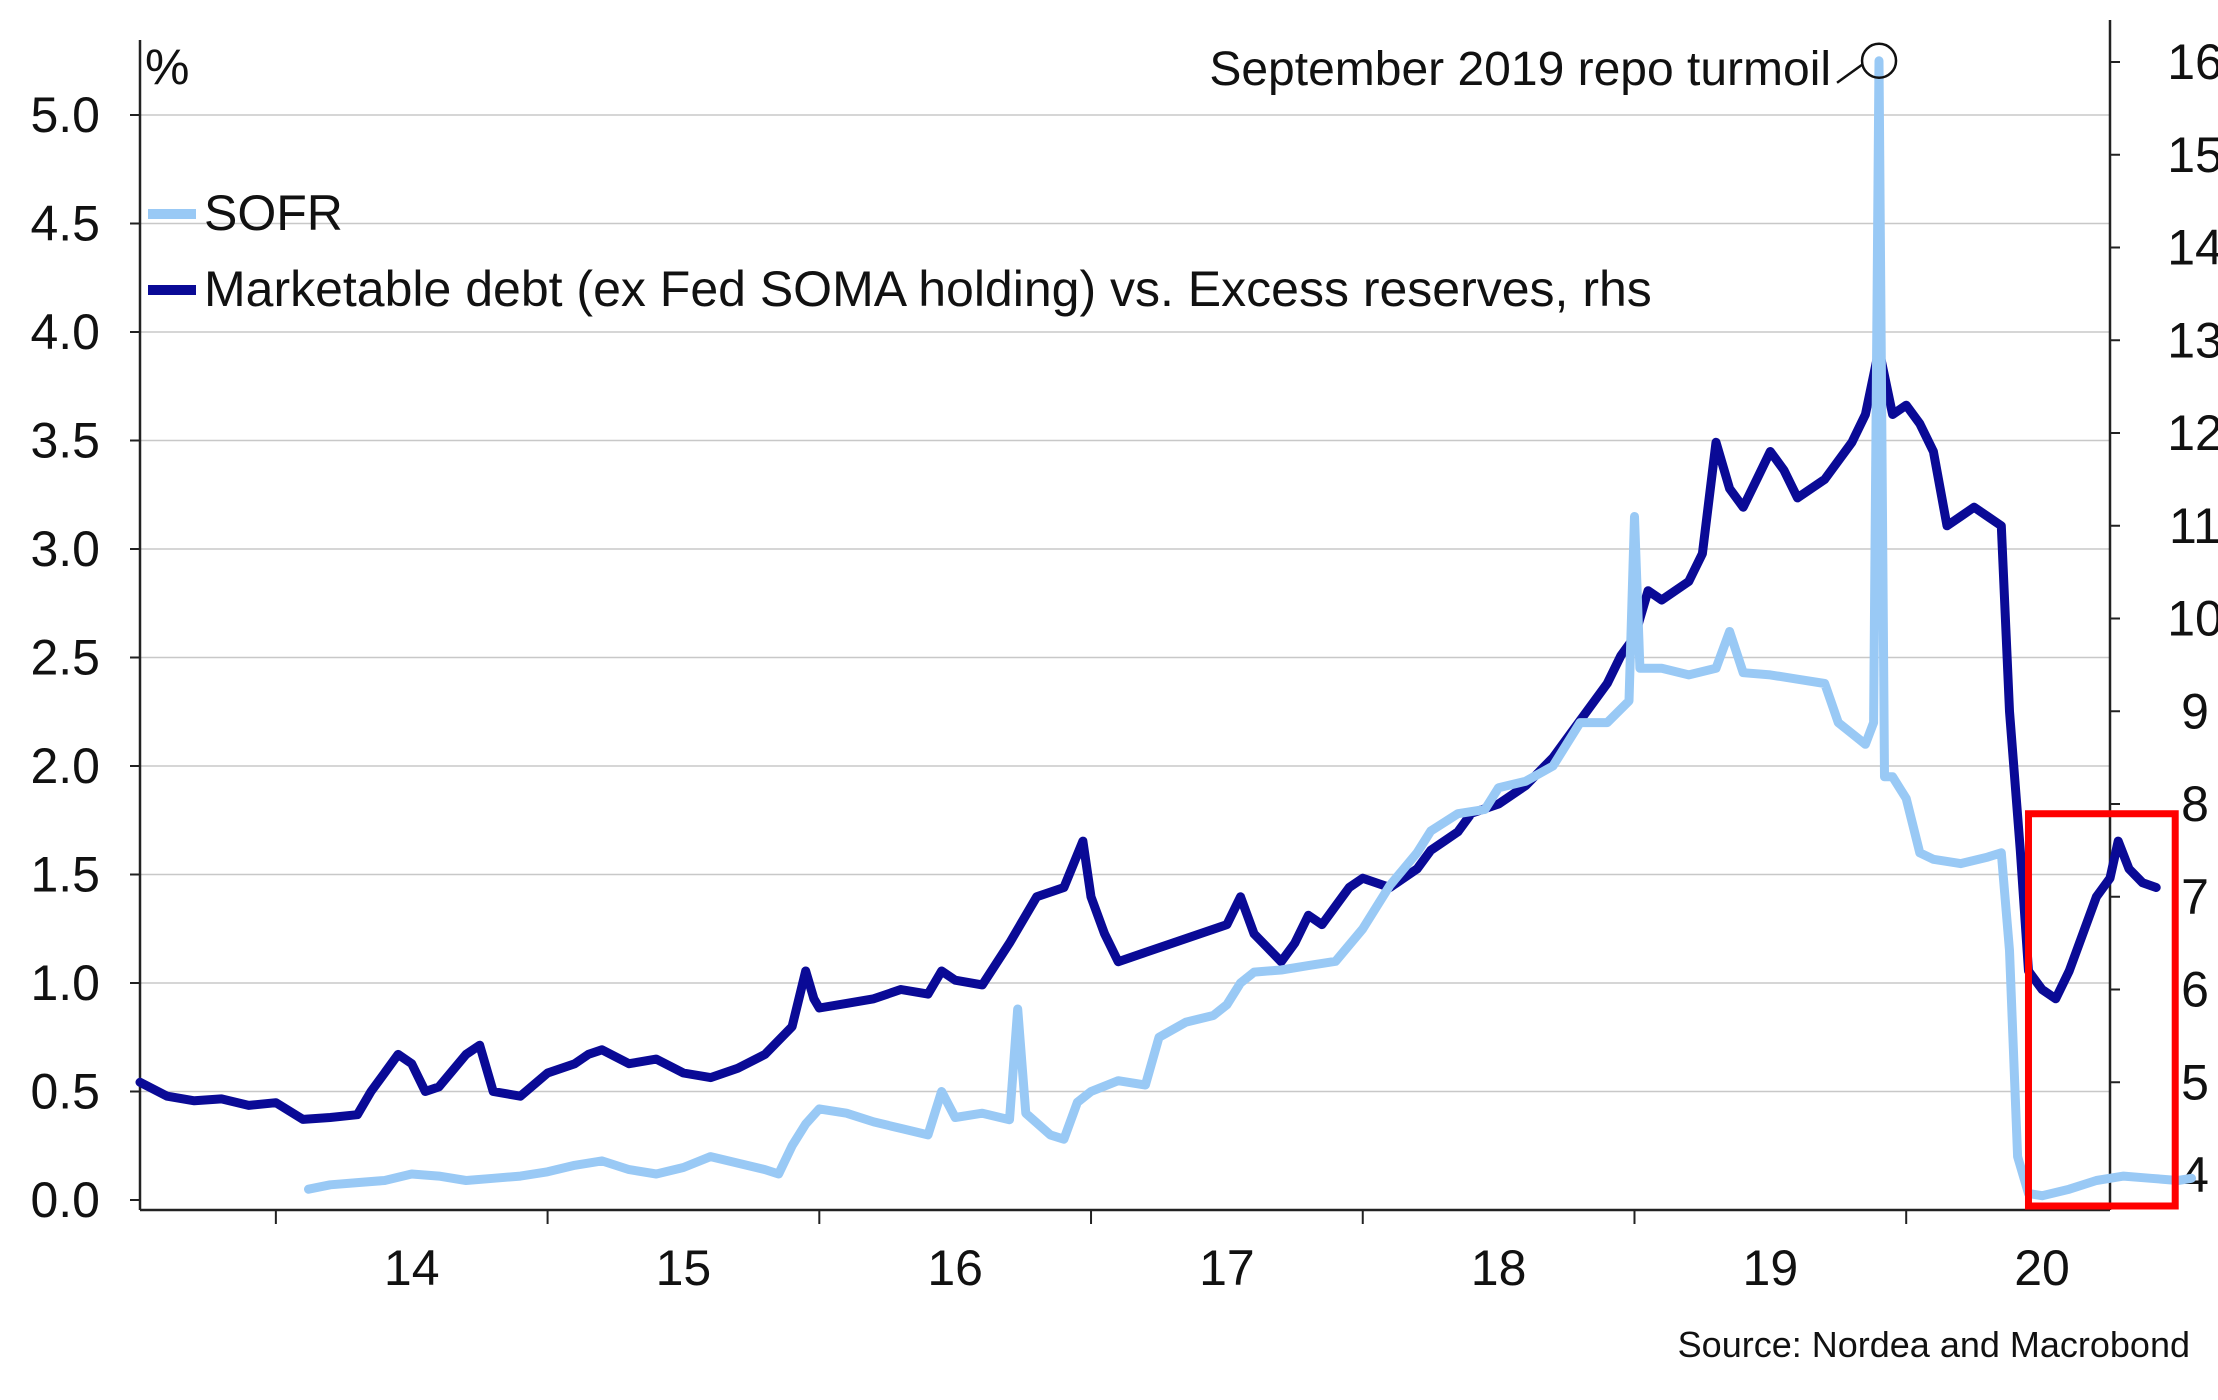  I want to click on right-tick-label: 11, so click(2193, 526).